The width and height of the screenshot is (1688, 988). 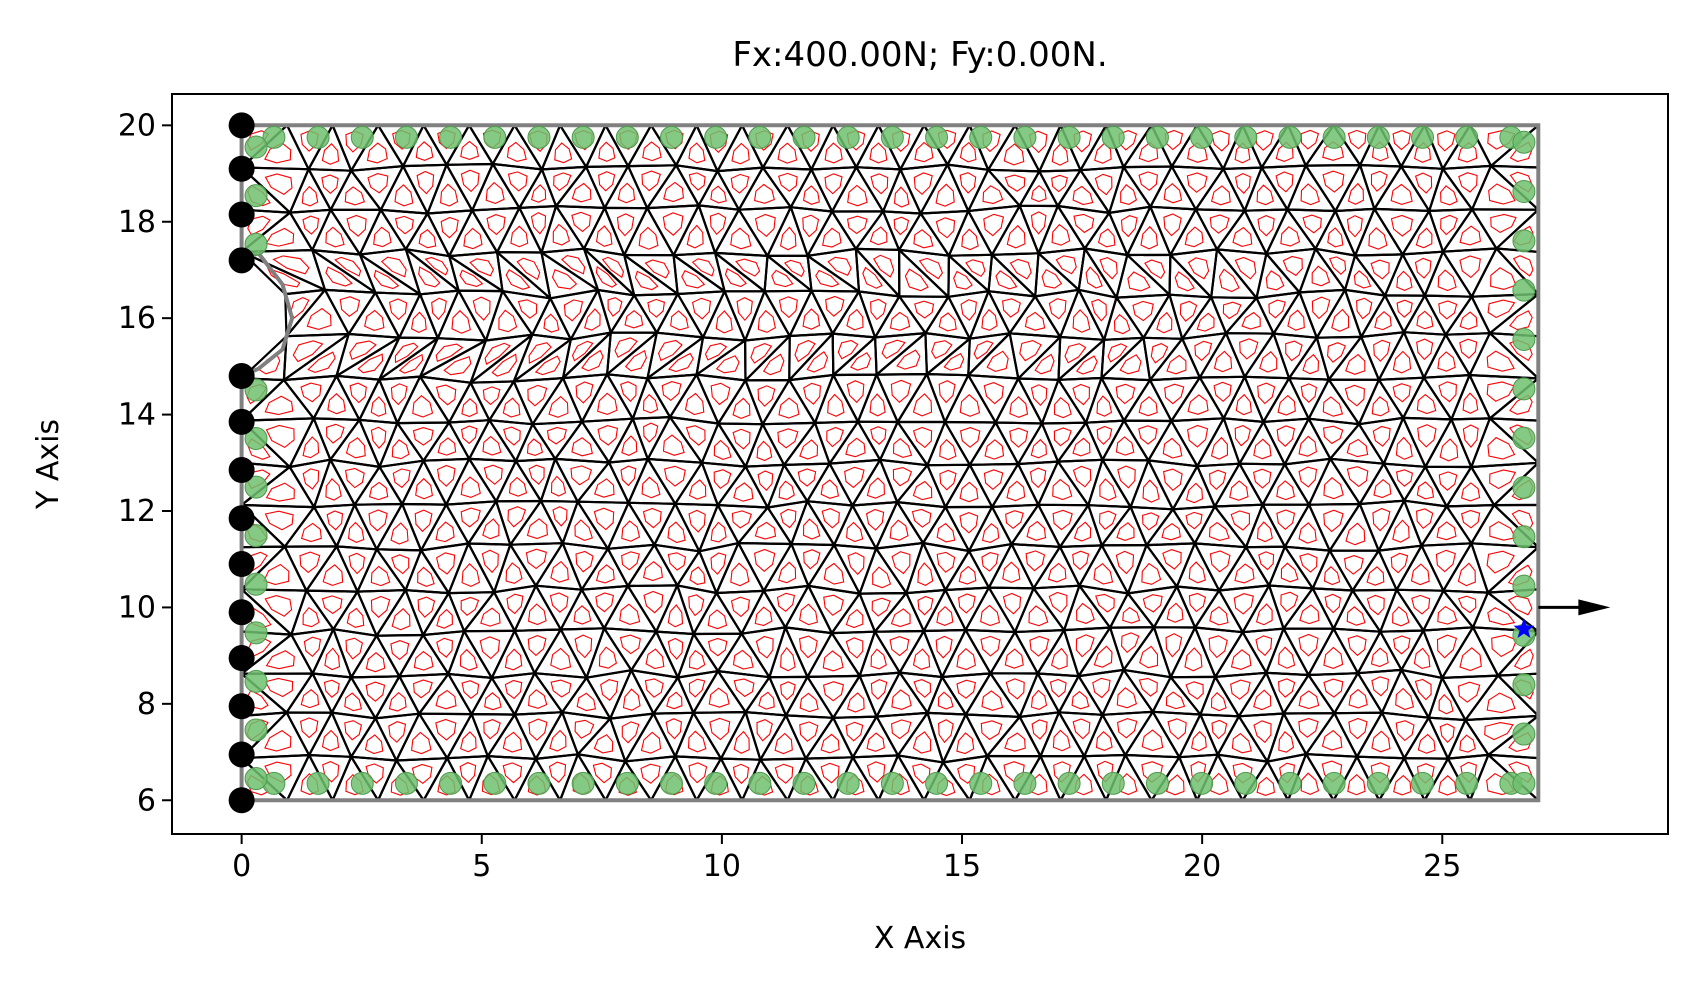 I want to click on chart-title: Fx:400.00N; Fy:0.00N., so click(x=919, y=55).